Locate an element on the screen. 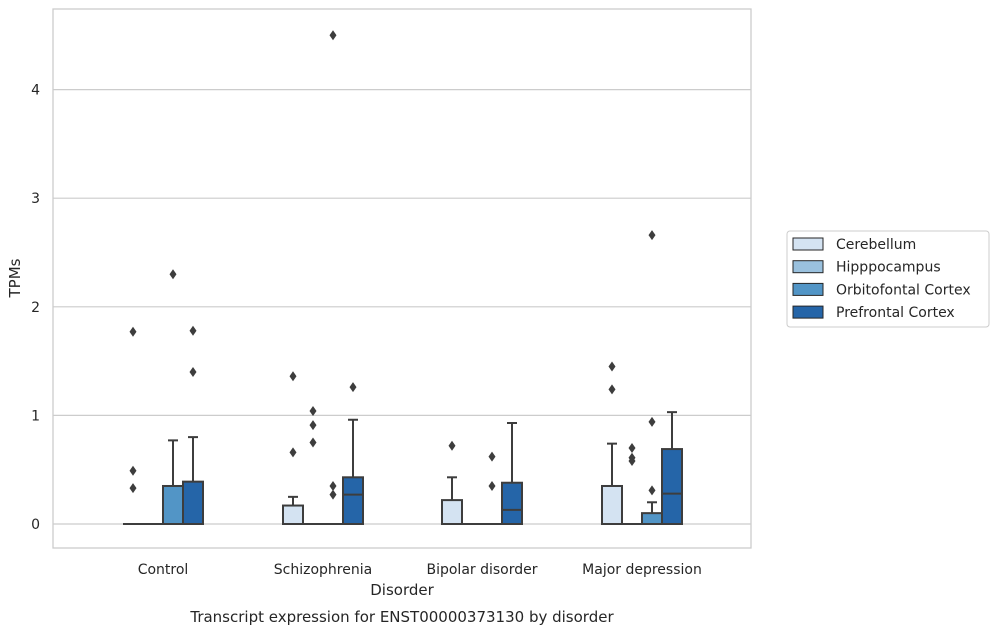 The height and width of the screenshot is (634, 999). y-tick-labels: 0 1 2 3 4 is located at coordinates (35, 308).